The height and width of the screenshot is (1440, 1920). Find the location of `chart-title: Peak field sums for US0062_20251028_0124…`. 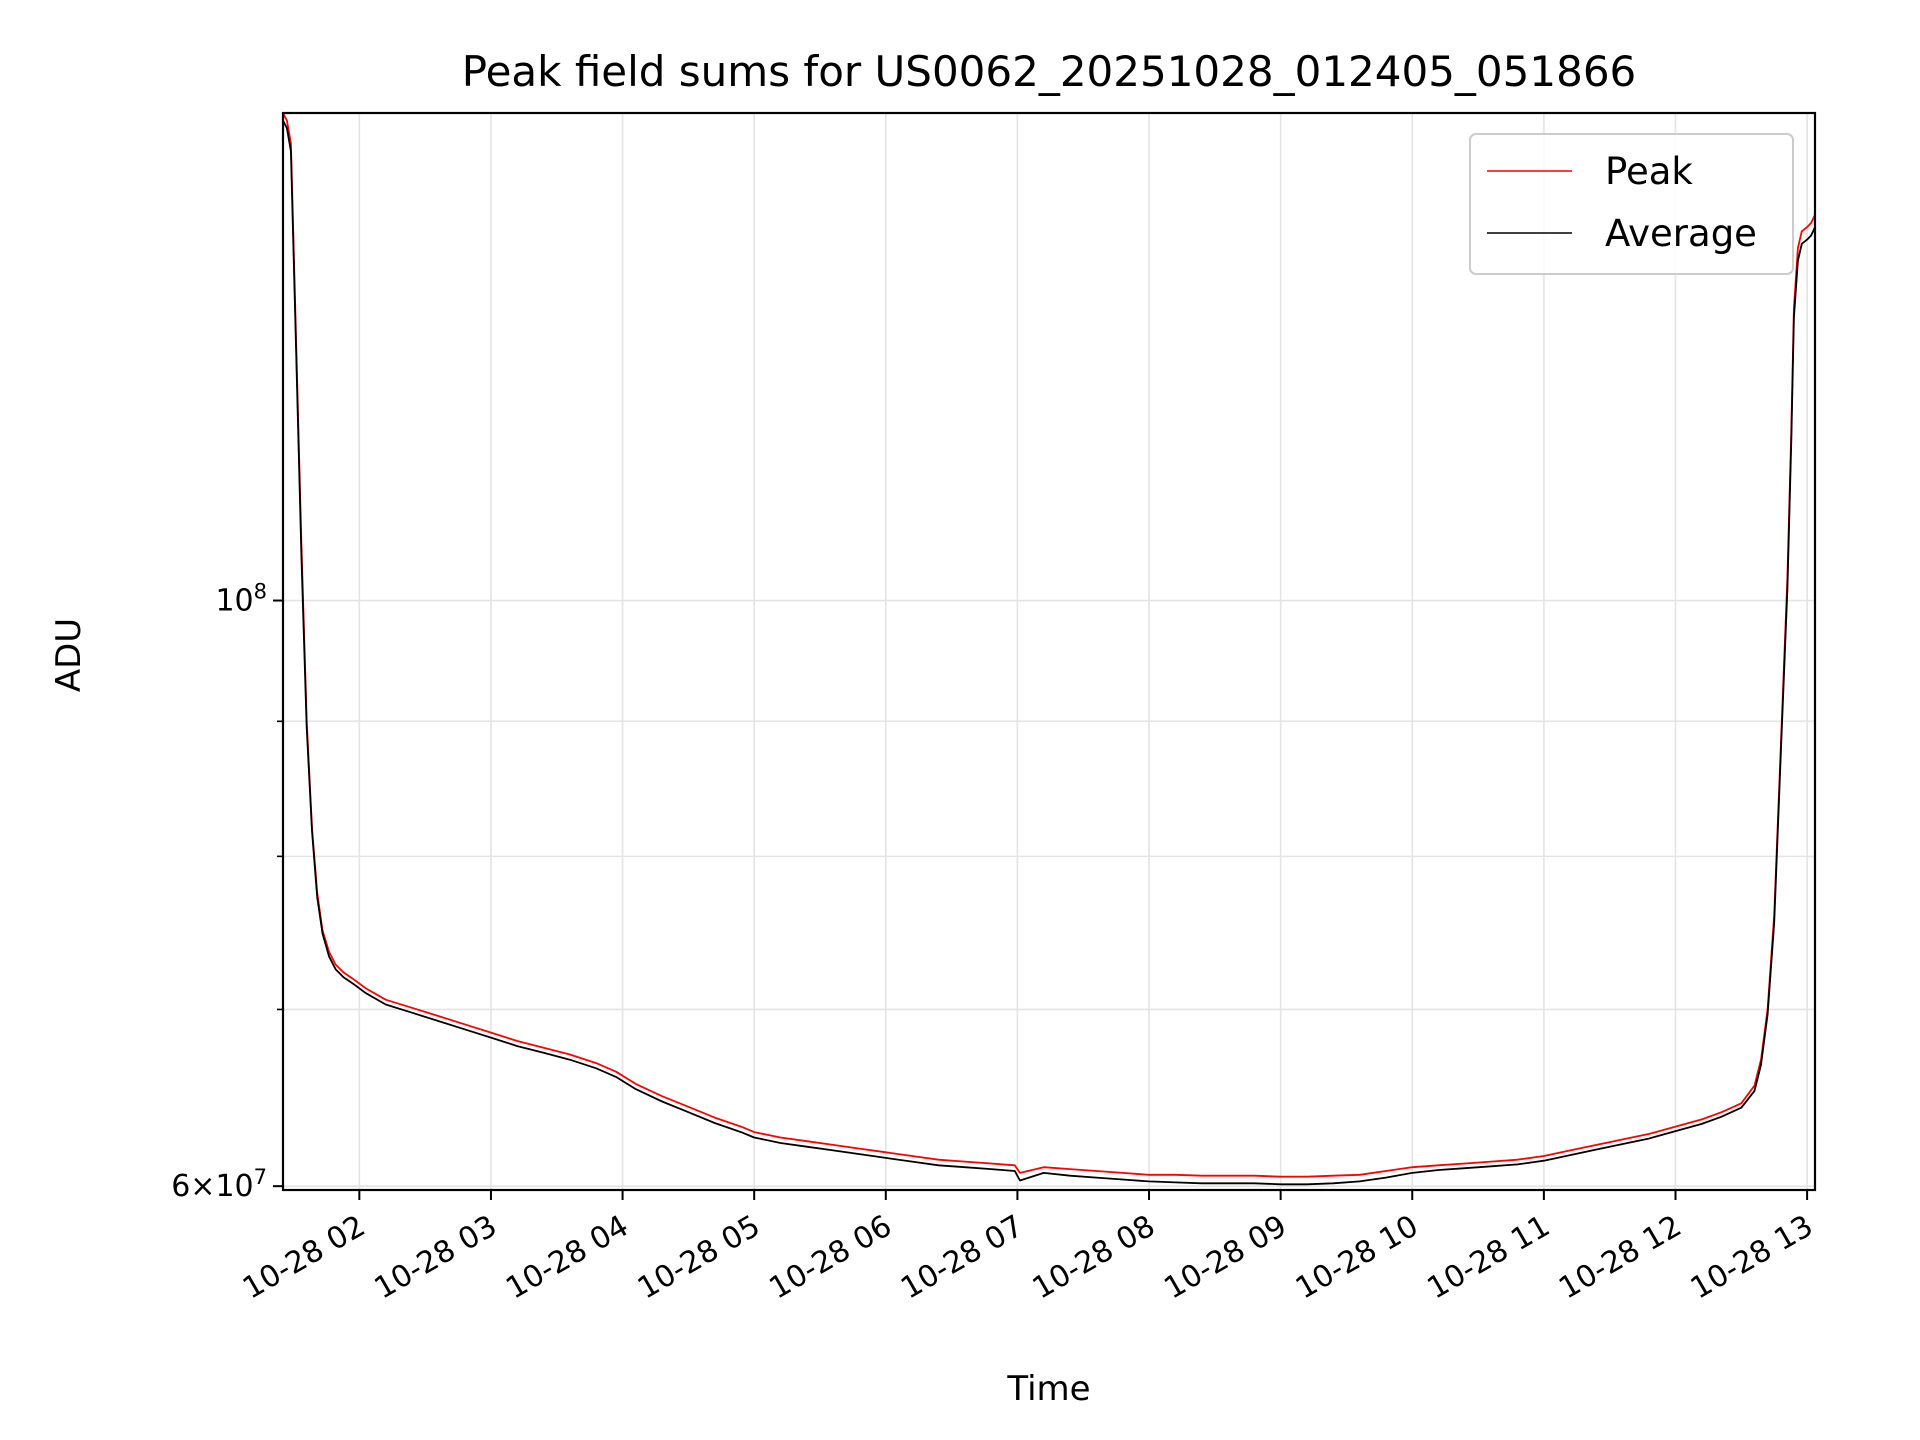

chart-title: Peak field sums for US0062_20251028_0124… is located at coordinates (1049, 71).